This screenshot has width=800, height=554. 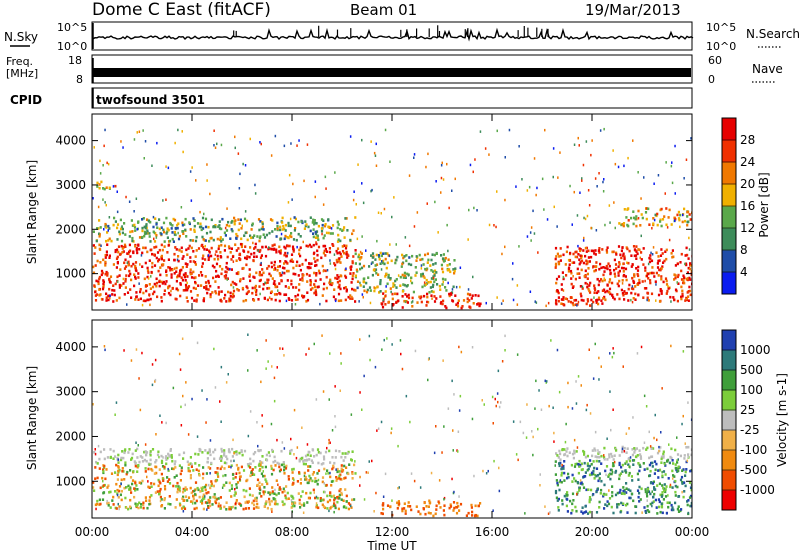 I want to click on station-title: Dome C East (fitACF), so click(x=181, y=10).